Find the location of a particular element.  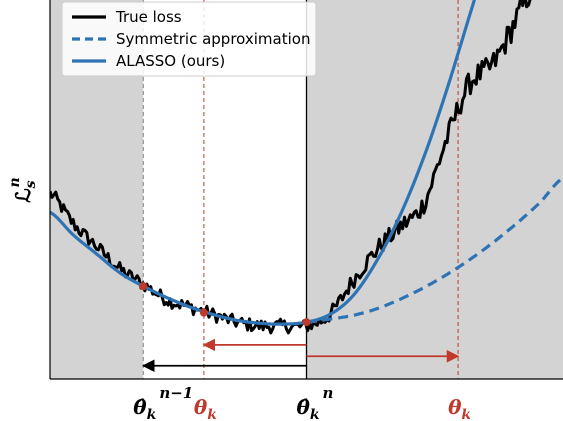

y-axis-label-sub: s is located at coordinates (31, 184).